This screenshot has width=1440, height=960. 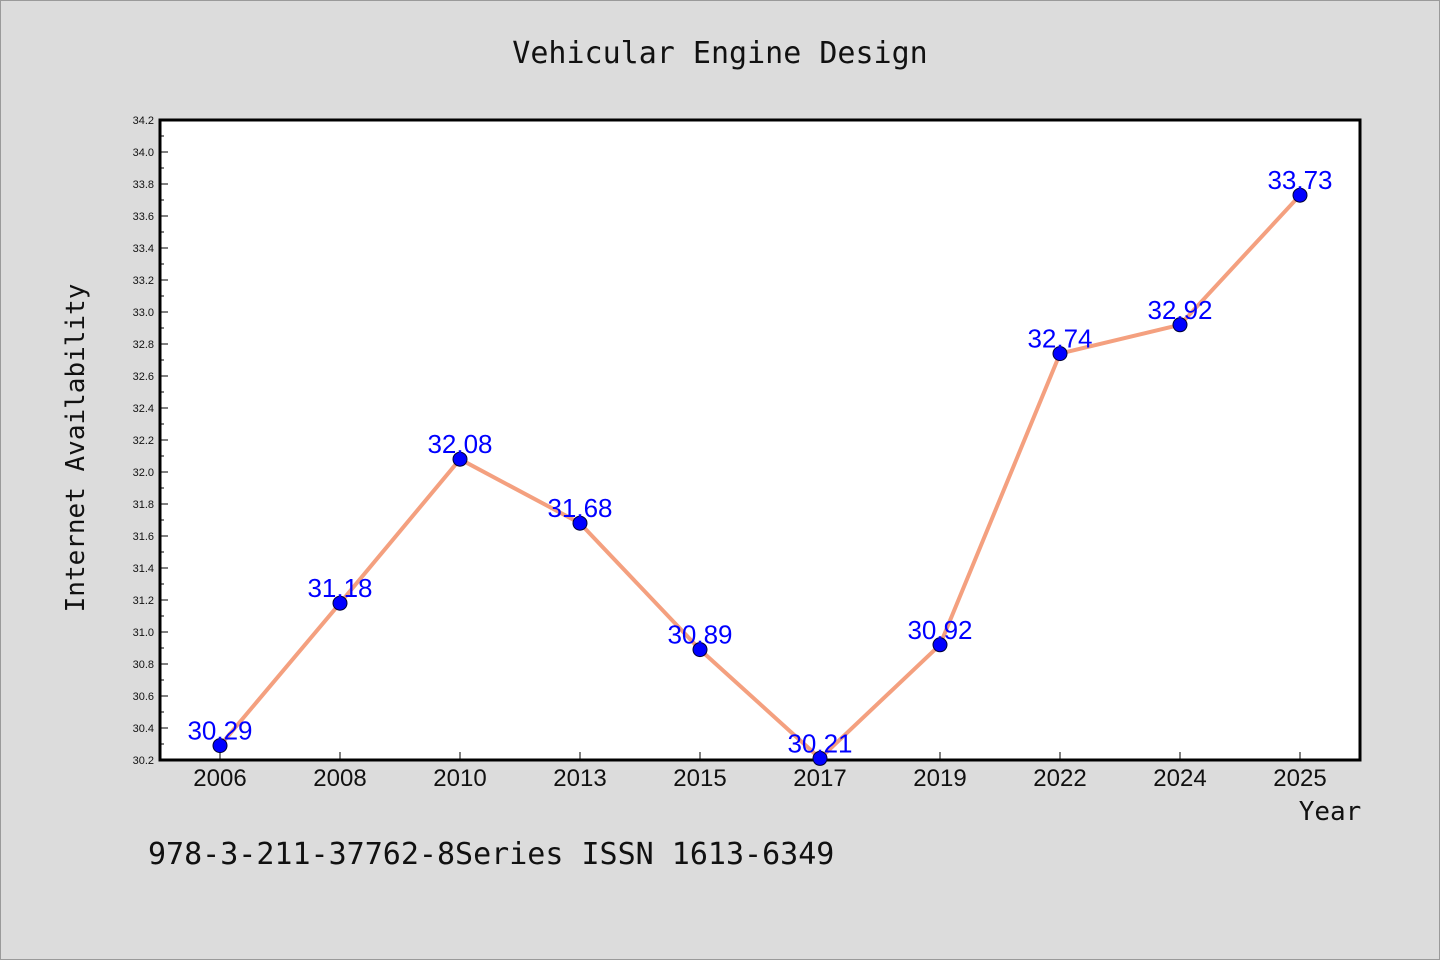 What do you see at coordinates (219, 778) in the screenshot?
I see `x-tick-label: 2006` at bounding box center [219, 778].